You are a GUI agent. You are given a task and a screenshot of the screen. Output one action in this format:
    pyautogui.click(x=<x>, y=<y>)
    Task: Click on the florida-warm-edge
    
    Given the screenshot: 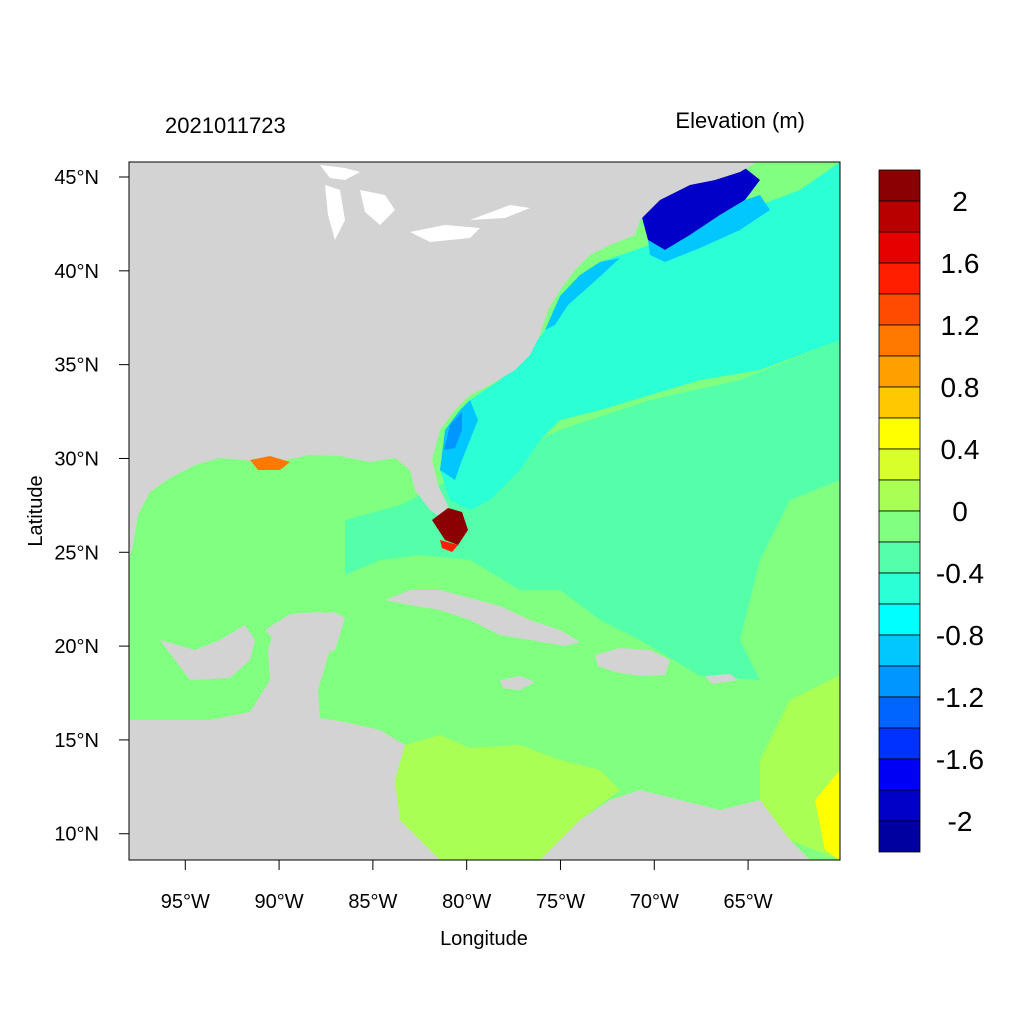 What is the action you would take?
    pyautogui.click(x=449, y=546)
    